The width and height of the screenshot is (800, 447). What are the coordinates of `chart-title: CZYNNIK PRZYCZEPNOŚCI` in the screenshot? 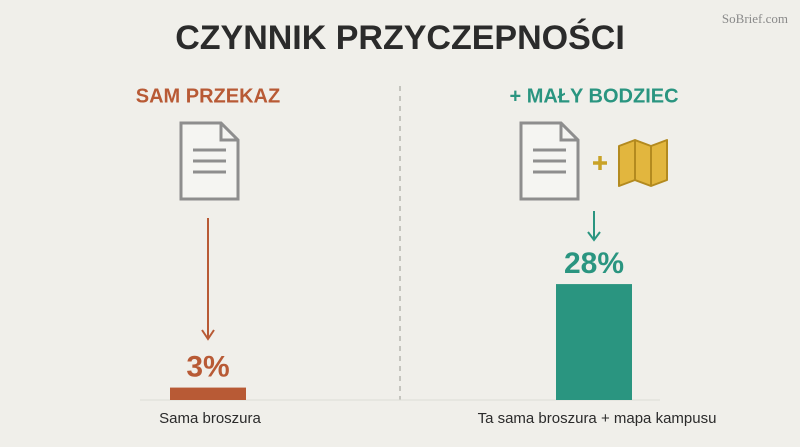 It's located at (400, 38).